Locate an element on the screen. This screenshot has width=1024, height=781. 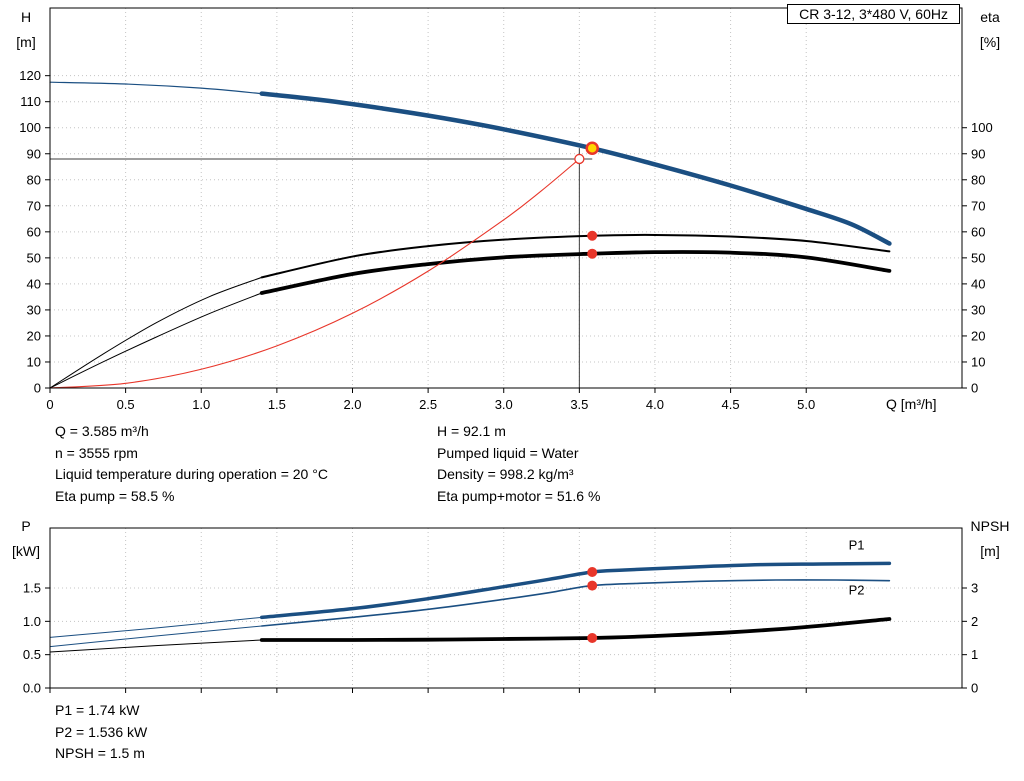
eta-axis-unit: [%] is located at coordinates (990, 42).